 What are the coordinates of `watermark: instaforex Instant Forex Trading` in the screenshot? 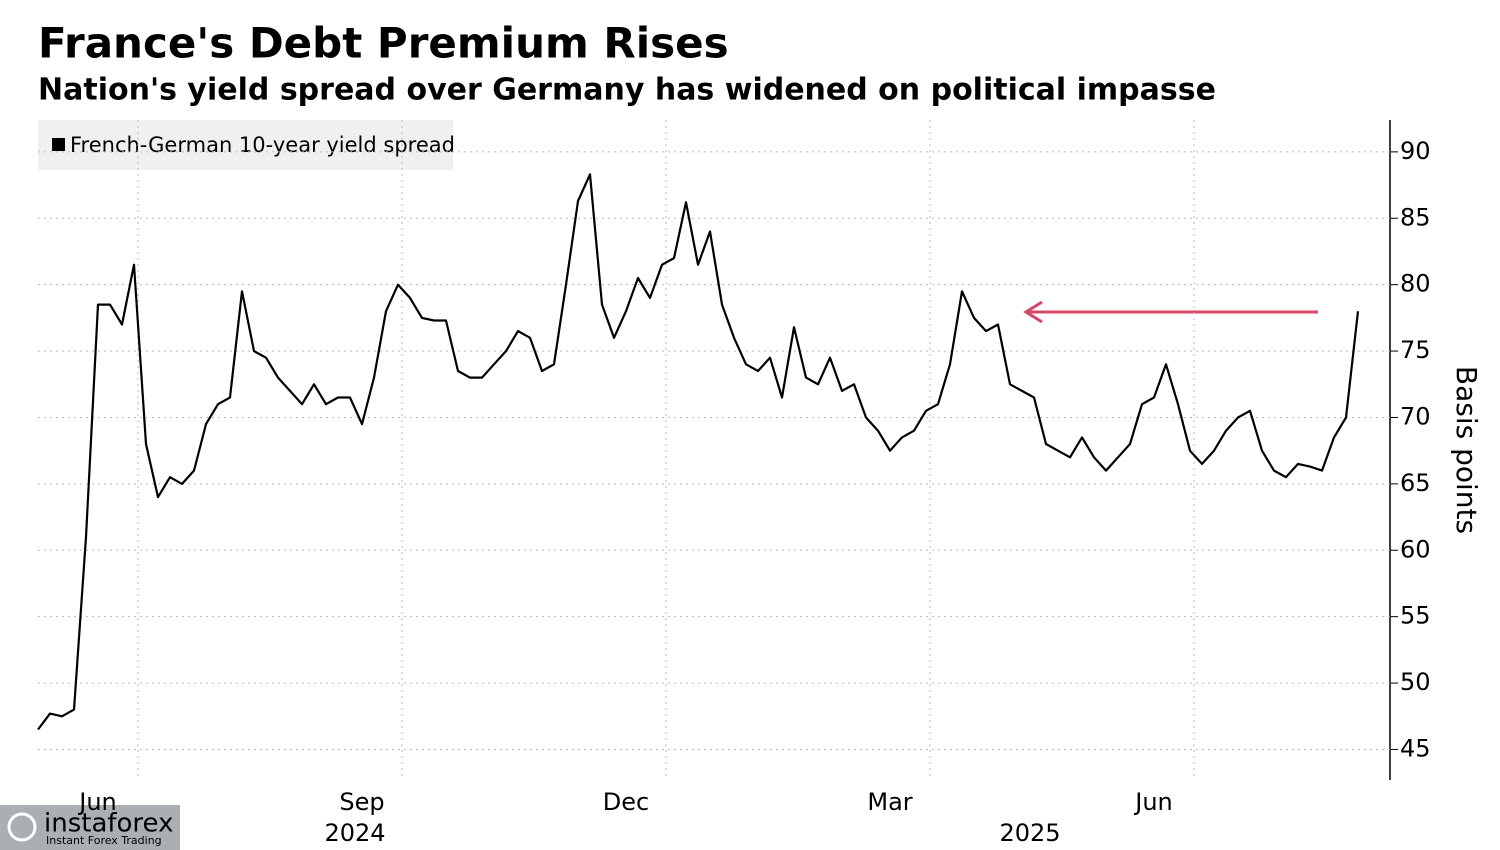 It's located at (90, 827).